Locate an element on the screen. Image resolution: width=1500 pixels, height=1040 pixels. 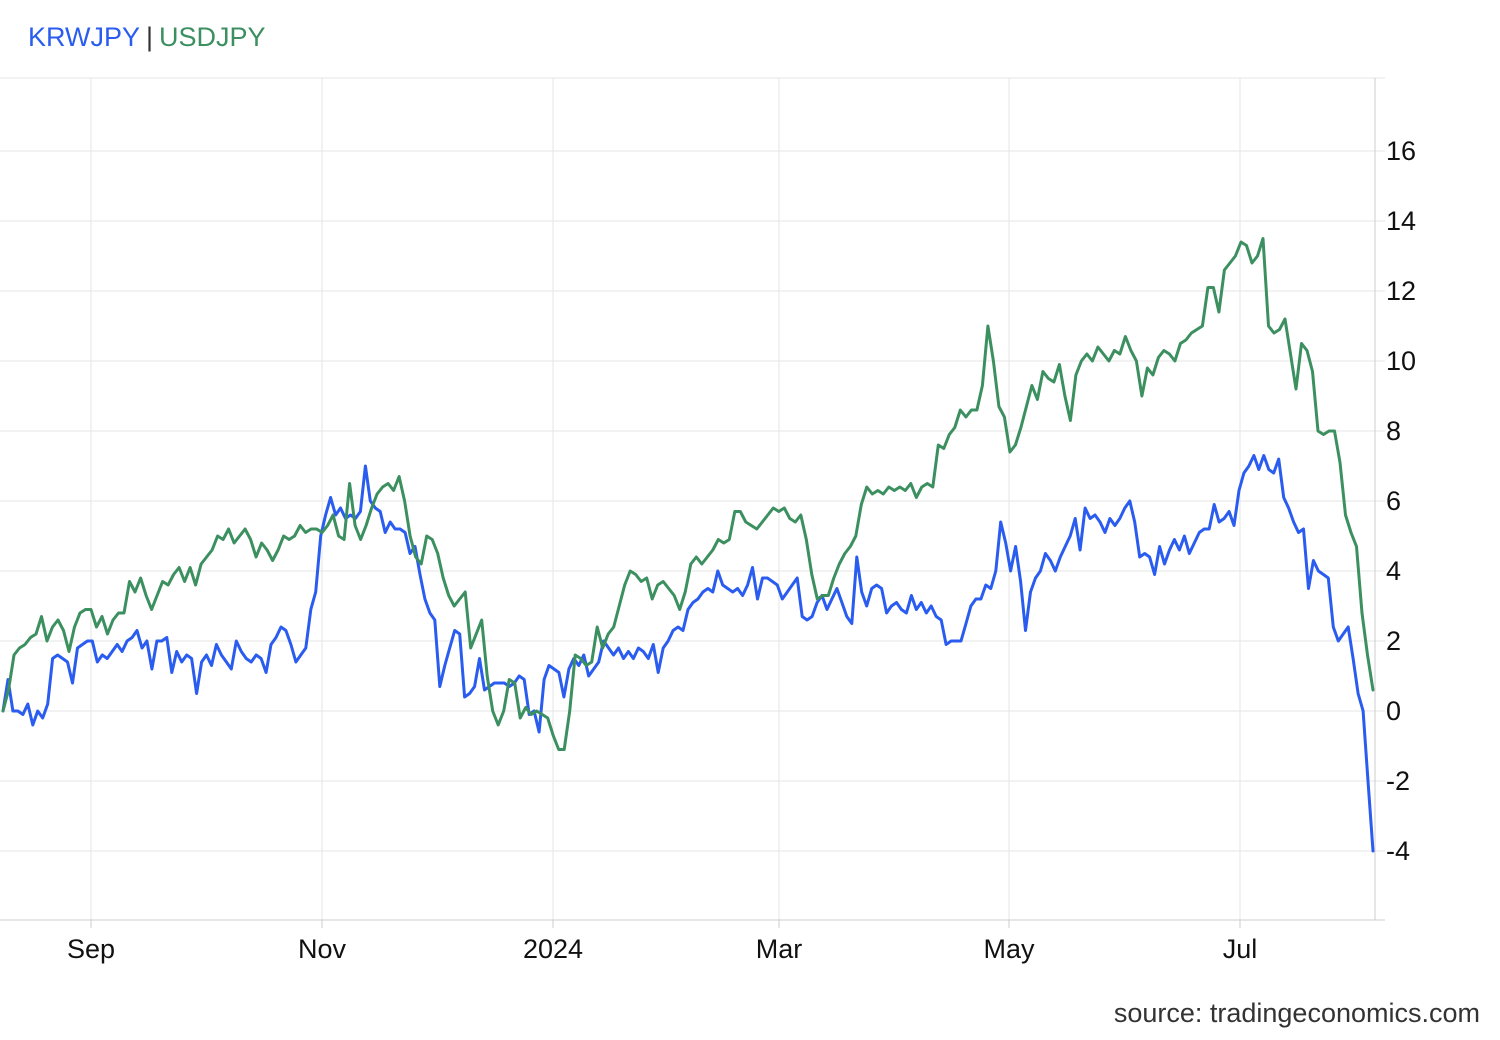
x-axis-ticks: Sep Nov 2024 Mar May Jul is located at coordinates (662, 942).